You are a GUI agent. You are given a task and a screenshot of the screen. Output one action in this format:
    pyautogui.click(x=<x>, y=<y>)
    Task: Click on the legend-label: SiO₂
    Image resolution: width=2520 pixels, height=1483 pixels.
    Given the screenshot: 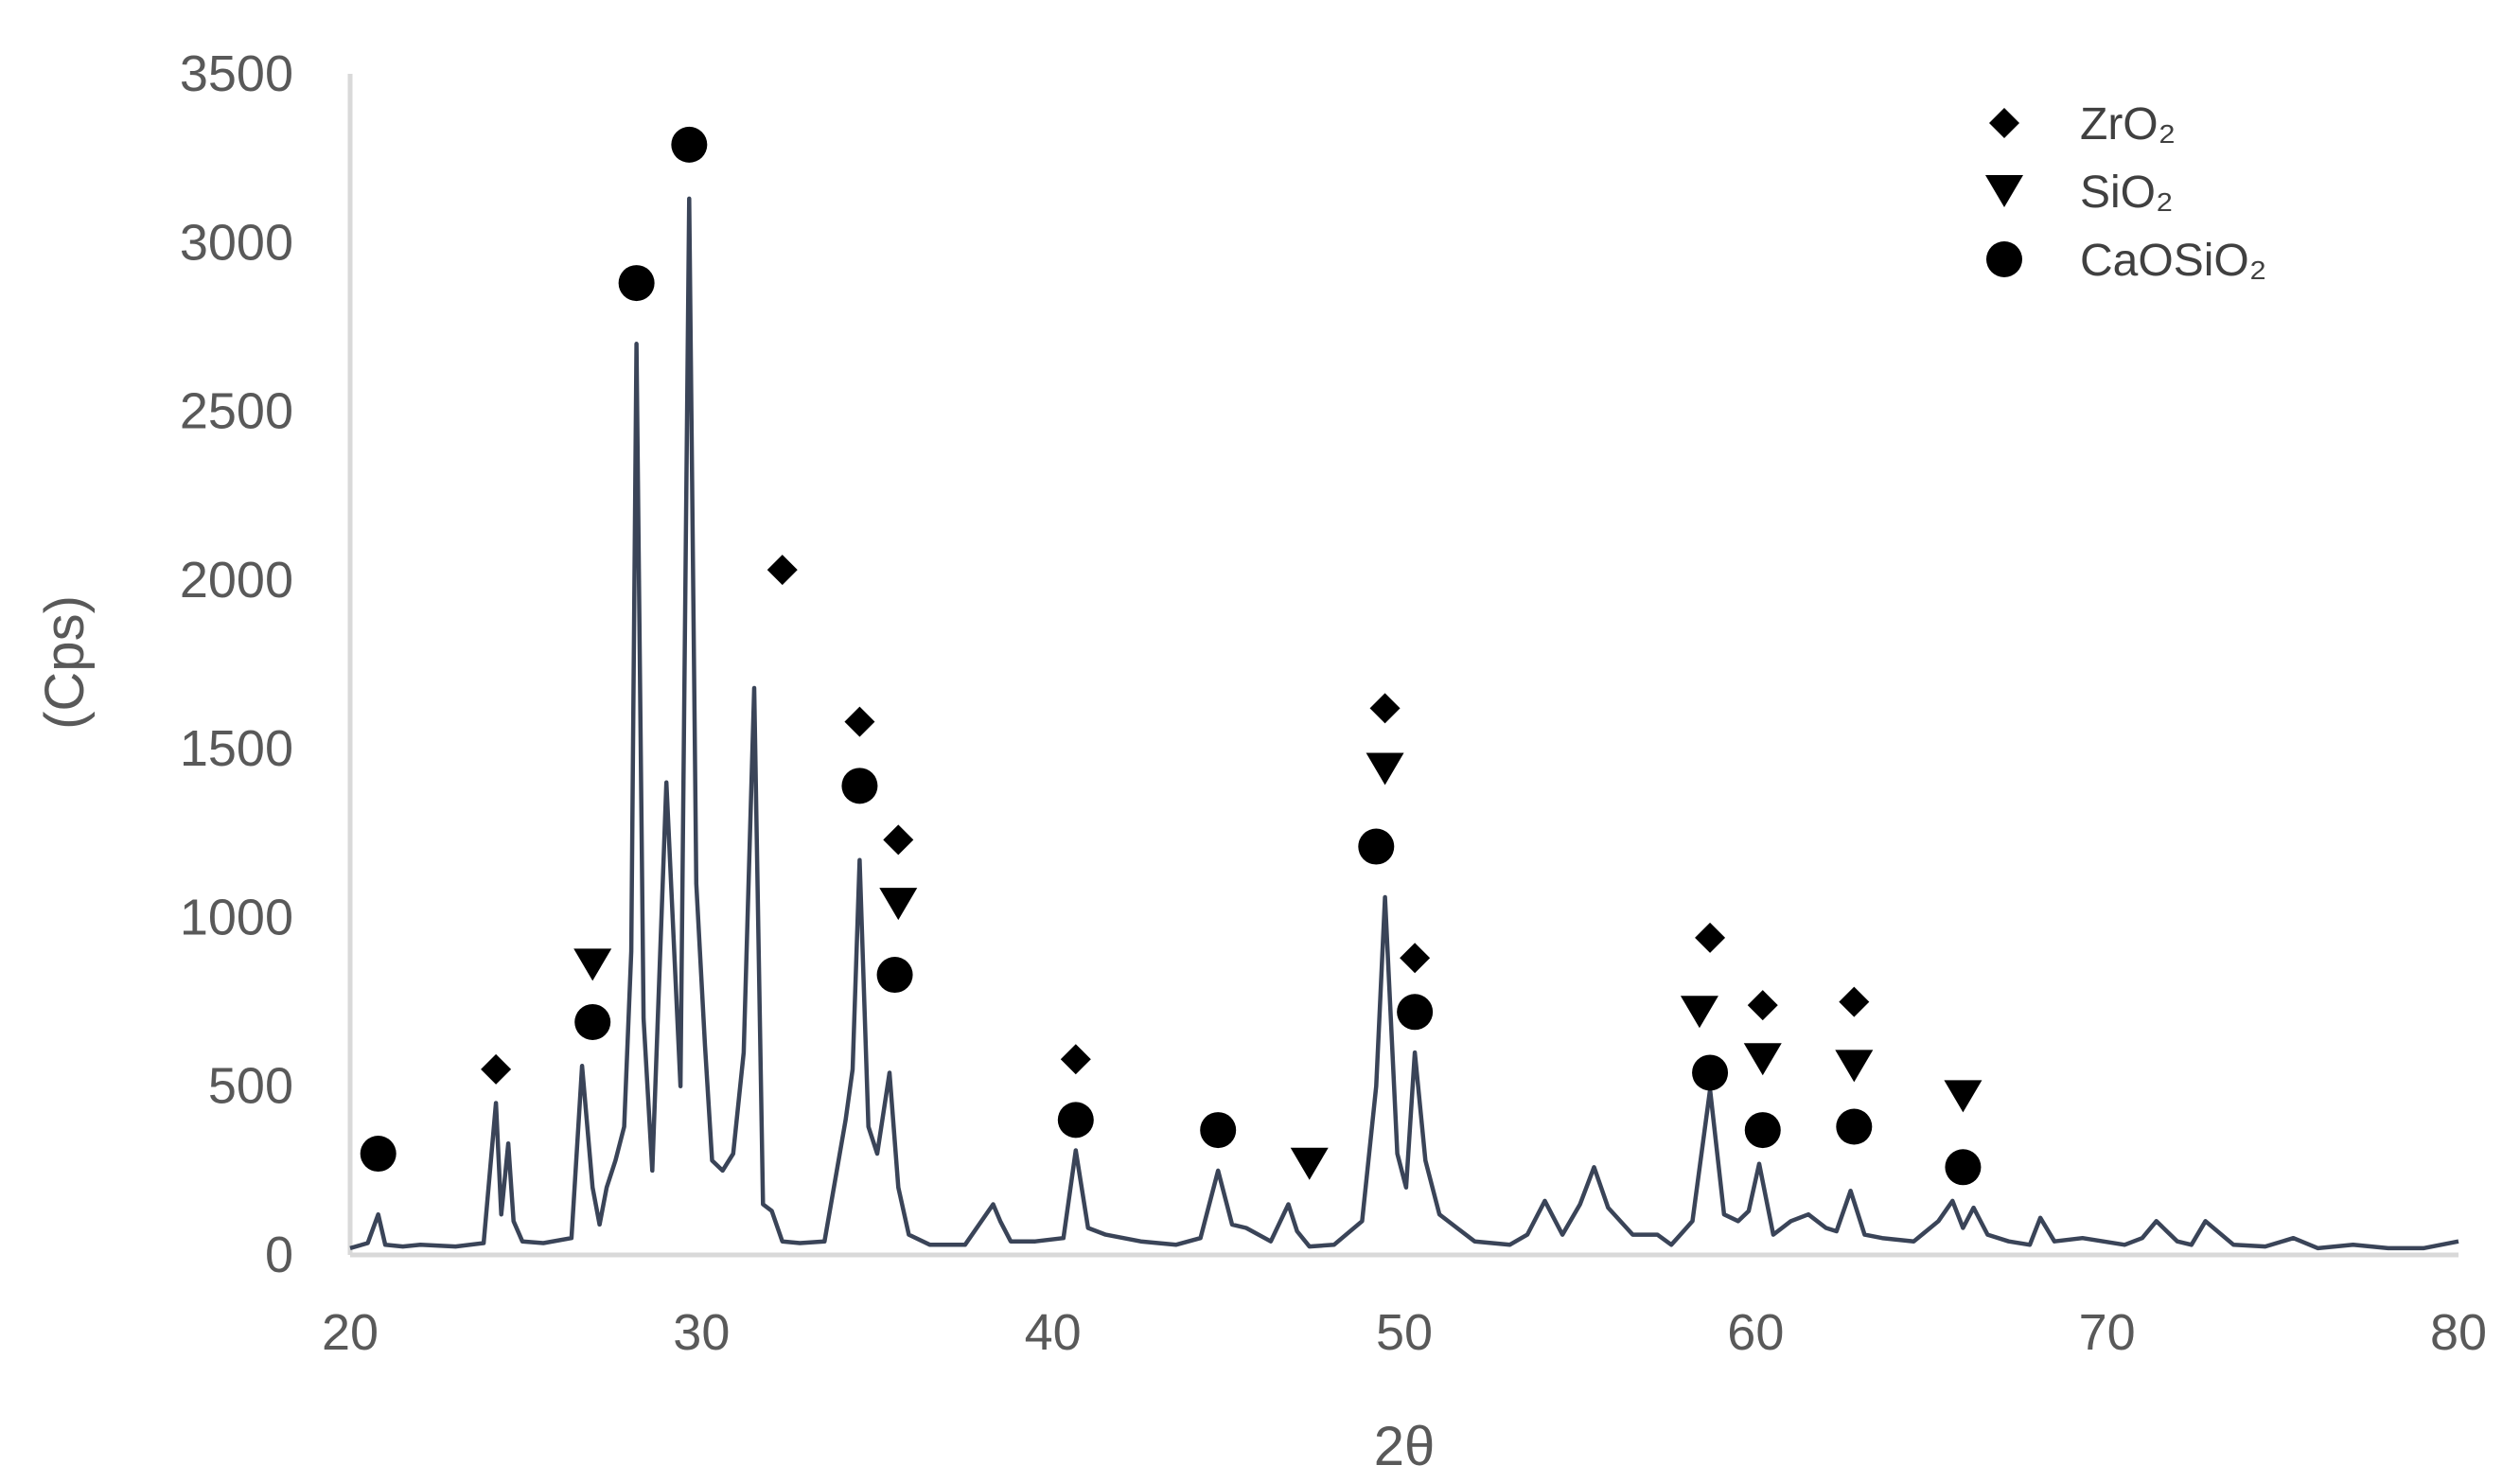 What is the action you would take?
    pyautogui.click(x=2127, y=193)
    